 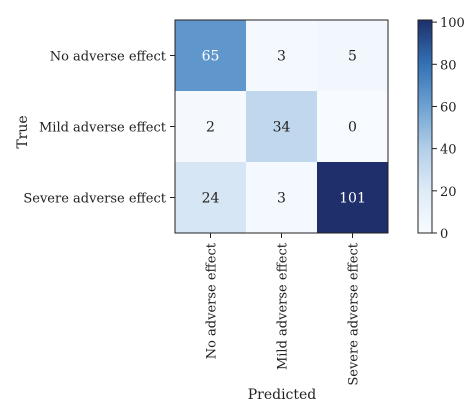 What do you see at coordinates (441, 129) in the screenshot?
I see `colorbar: 0 20 40 60 80 100` at bounding box center [441, 129].